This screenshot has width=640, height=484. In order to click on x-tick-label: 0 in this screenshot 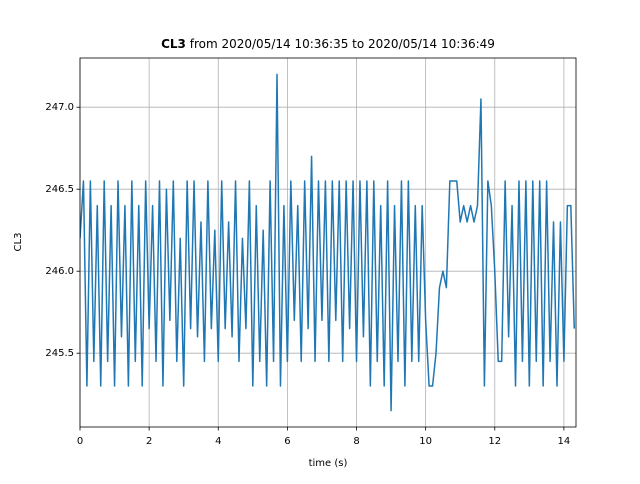, I will do `click(80, 441)`.